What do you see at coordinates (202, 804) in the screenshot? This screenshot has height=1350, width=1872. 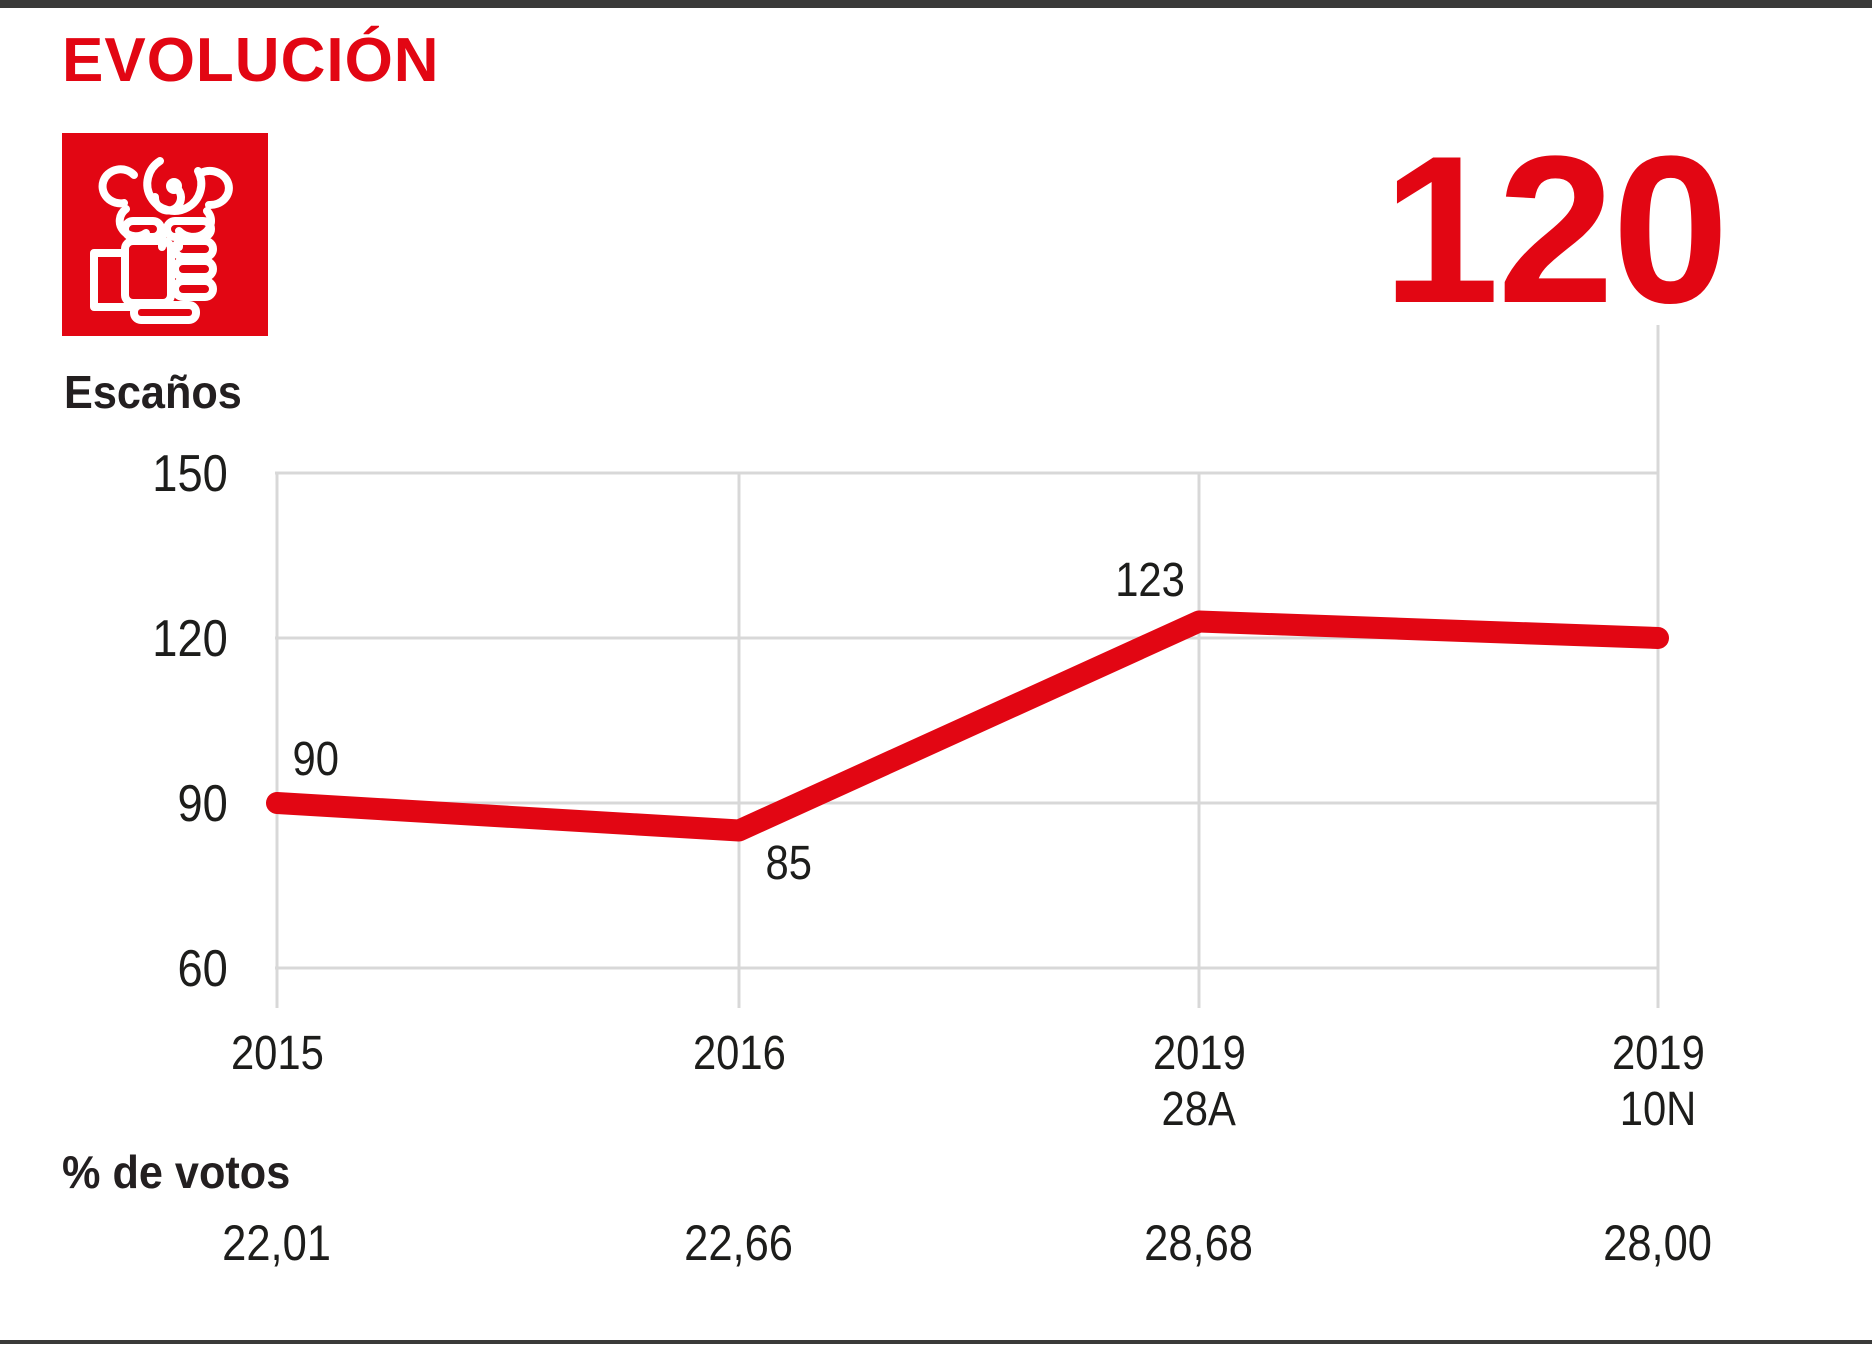 I see `y-tick-90-text: 90` at bounding box center [202, 804].